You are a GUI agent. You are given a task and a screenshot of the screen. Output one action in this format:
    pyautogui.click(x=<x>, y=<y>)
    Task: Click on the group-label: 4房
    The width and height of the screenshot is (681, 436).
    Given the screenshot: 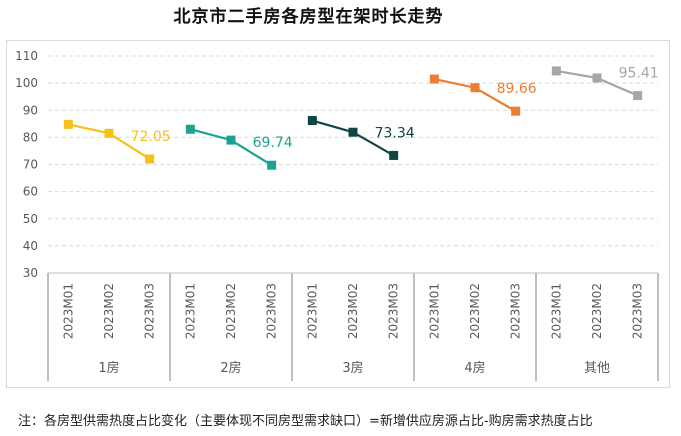 What is the action you would take?
    pyautogui.click(x=474, y=368)
    